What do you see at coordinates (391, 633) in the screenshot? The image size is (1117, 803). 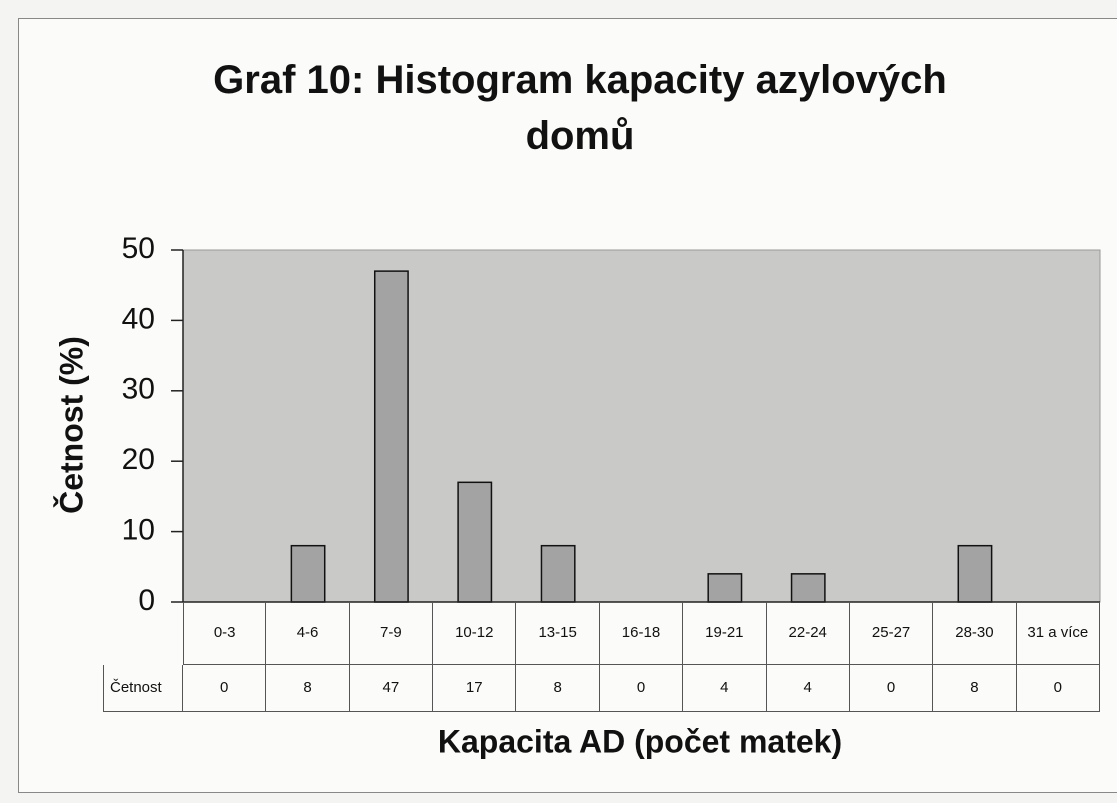 I see `x-tick-label: 7-9` at bounding box center [391, 633].